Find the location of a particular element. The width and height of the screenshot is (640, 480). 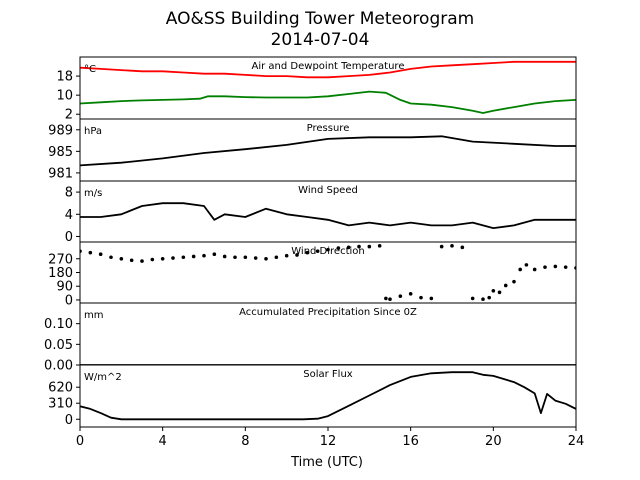

x-tick-label: 8 is located at coordinates (245, 441).